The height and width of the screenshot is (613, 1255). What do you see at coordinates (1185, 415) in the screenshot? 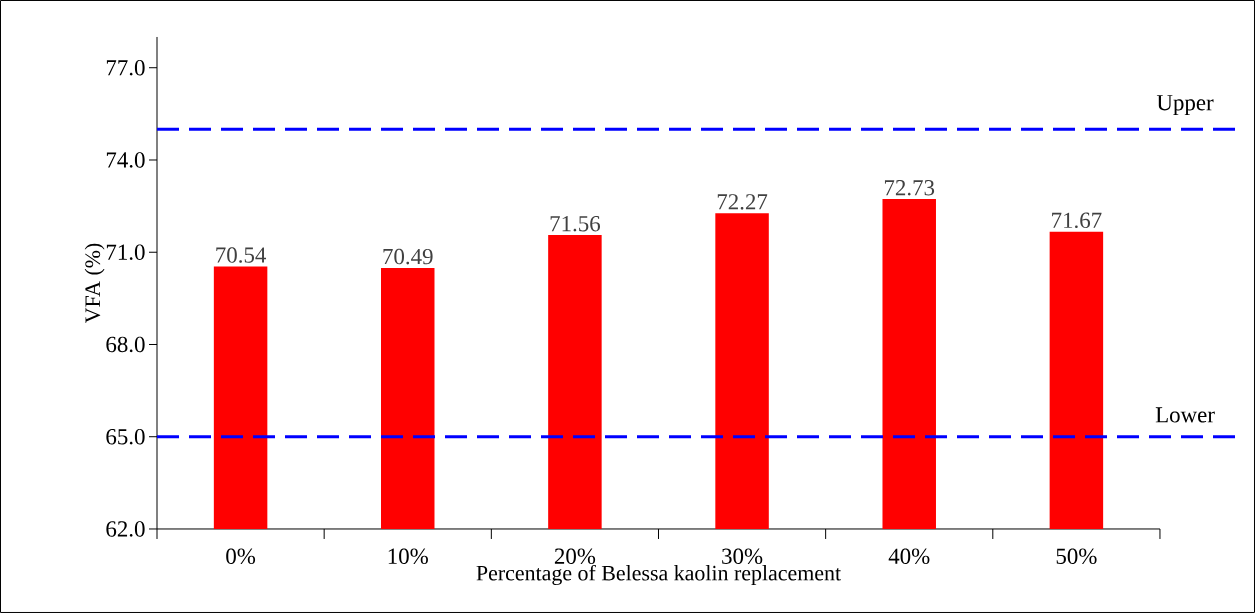
I see `ref-line-label: Lower` at bounding box center [1185, 415].